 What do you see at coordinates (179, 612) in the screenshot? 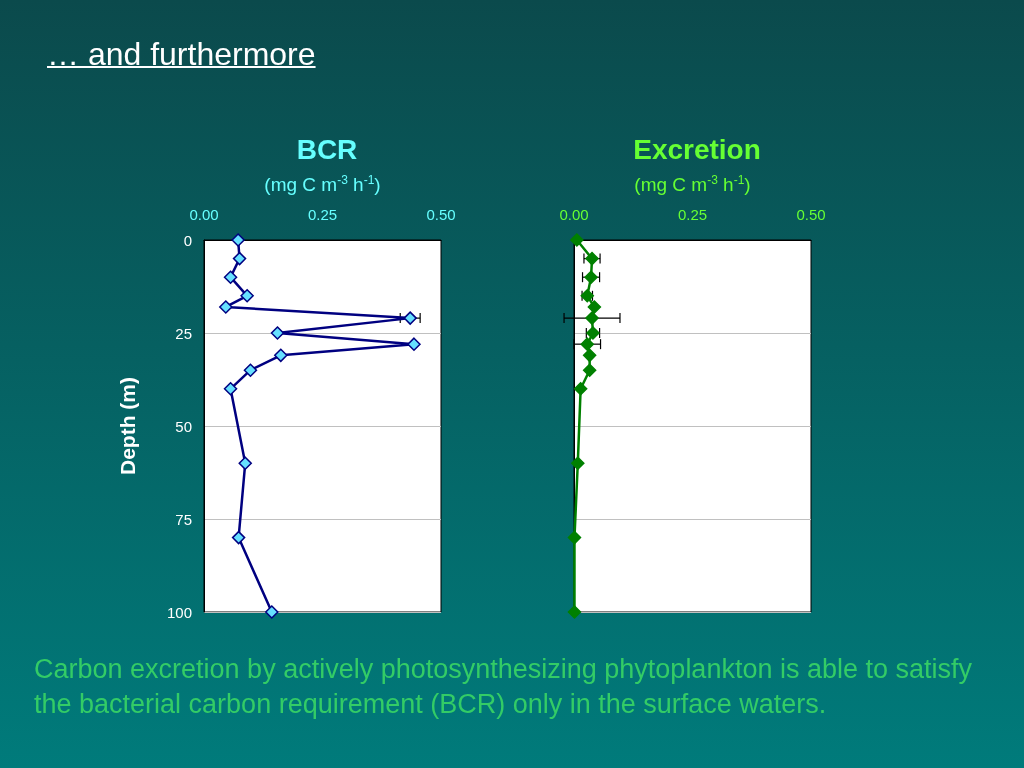
I see `y-tick-label: 100` at bounding box center [179, 612].